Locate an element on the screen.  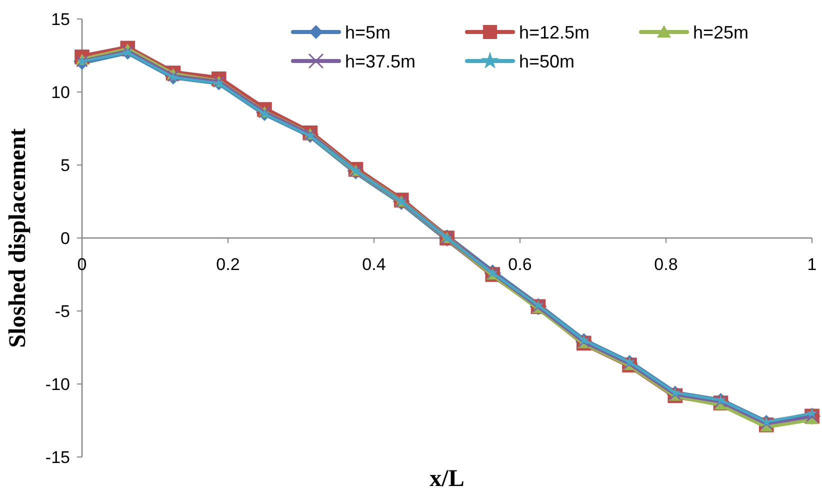
y-tick-label: -15 is located at coordinates (57, 457).